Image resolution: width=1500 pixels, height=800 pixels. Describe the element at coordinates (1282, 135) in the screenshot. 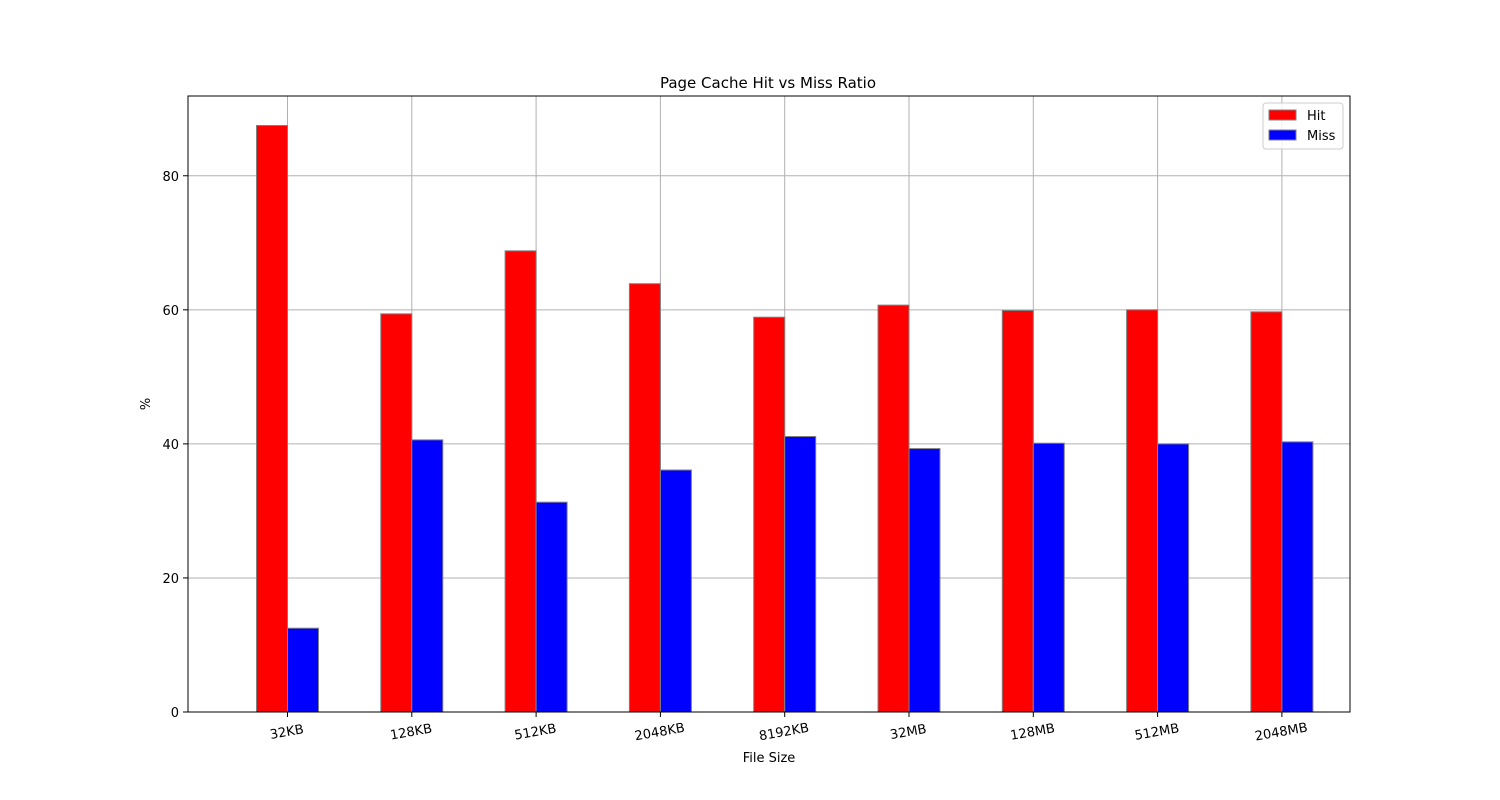

I see `legend-swatch-miss` at that location.